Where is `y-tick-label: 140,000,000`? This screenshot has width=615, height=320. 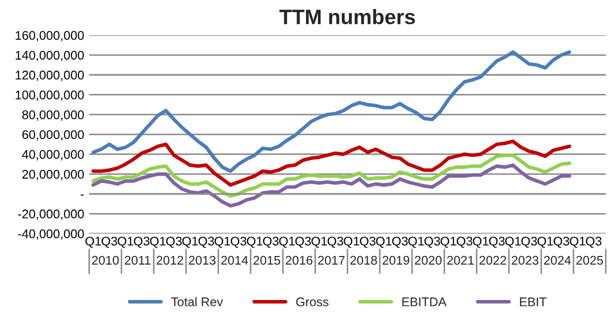 y-tick-label: 140,000,000 is located at coordinates (50, 56).